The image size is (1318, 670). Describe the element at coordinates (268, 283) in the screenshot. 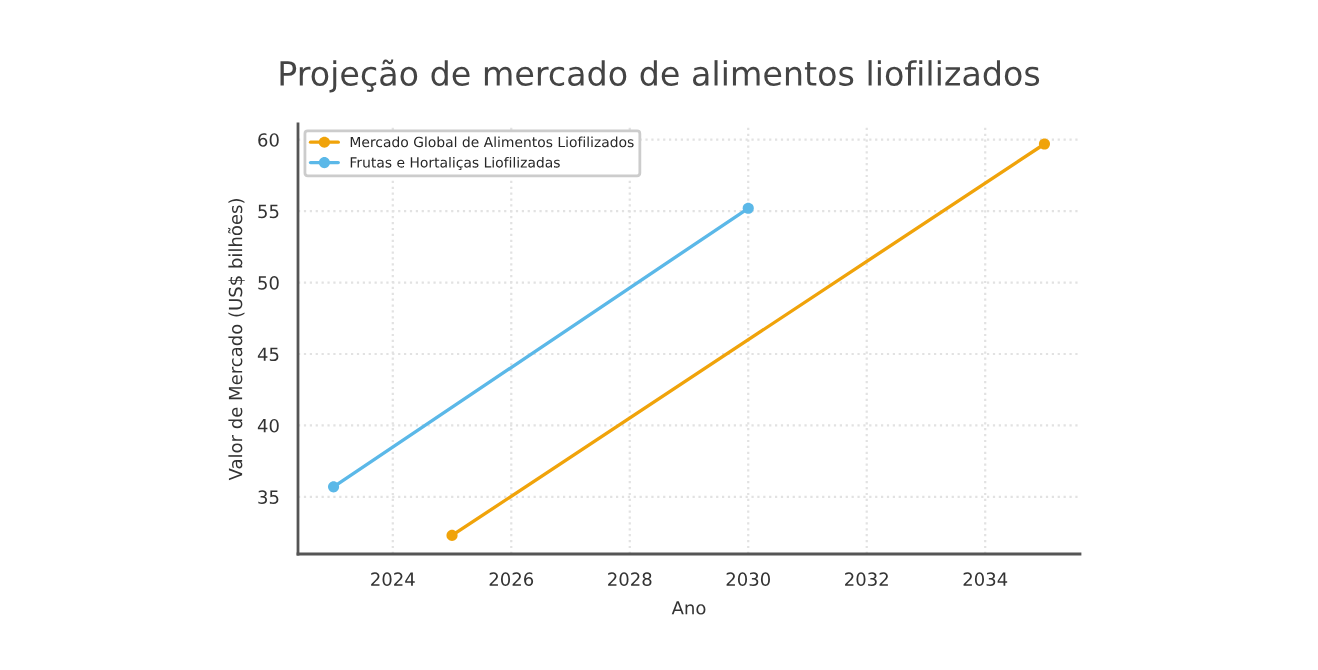

I see `y-tick-label: 50` at that location.